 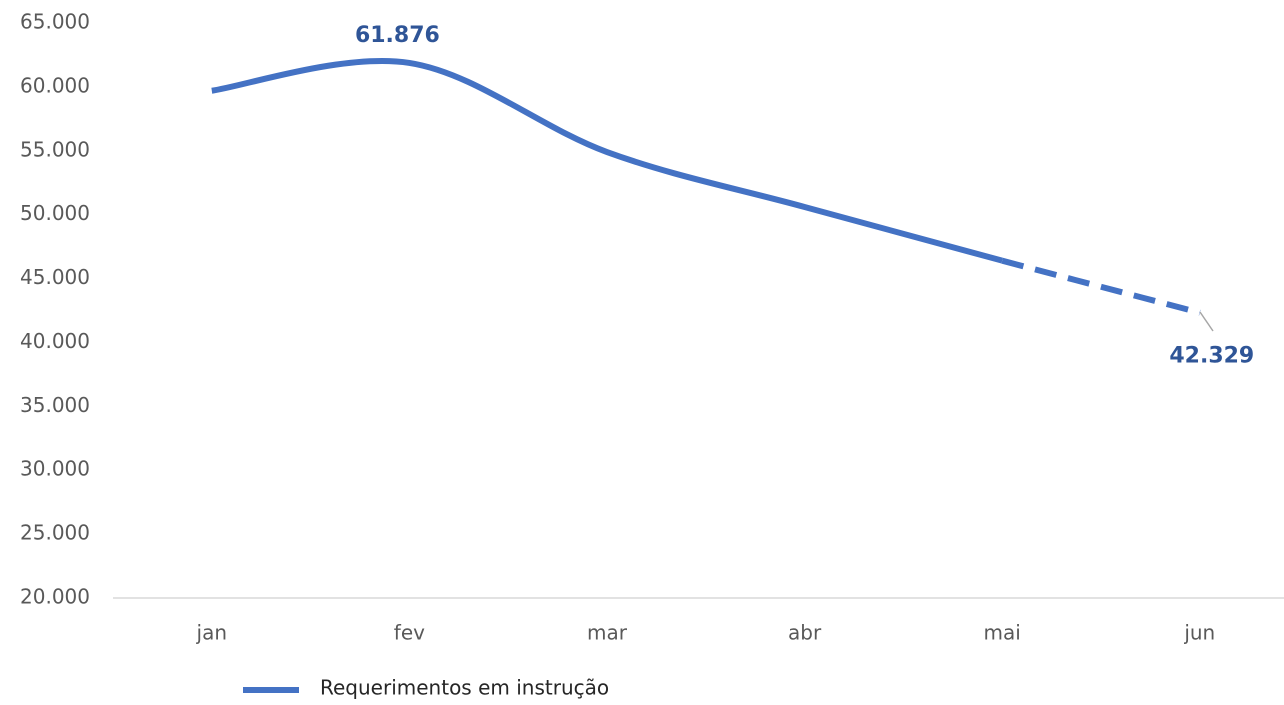 What do you see at coordinates (55, 405) in the screenshot?
I see `y-tick-label: 35.000` at bounding box center [55, 405].